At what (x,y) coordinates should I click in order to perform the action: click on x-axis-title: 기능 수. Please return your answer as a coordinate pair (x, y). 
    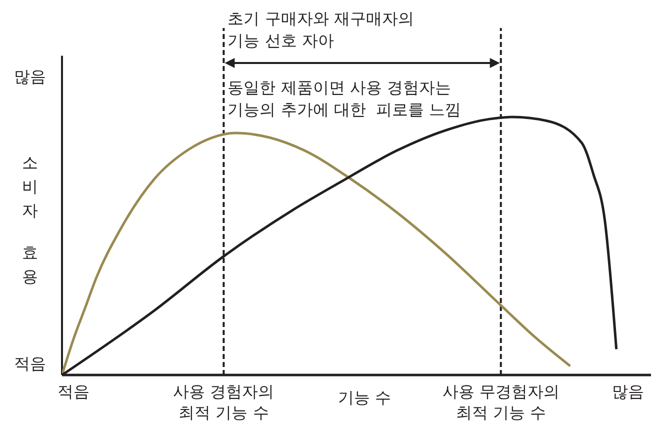
    Looking at the image, I should click on (365, 397).